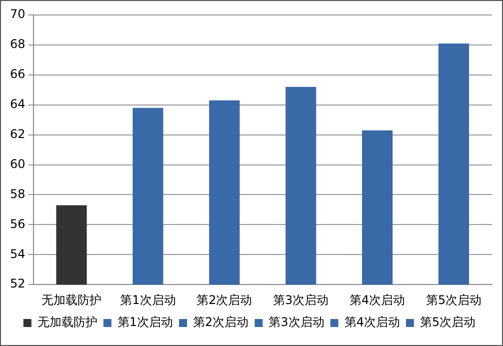 The image size is (503, 346). What do you see at coordinates (221, 322) in the screenshot?
I see `legend-label: 第2次启动` at bounding box center [221, 322].